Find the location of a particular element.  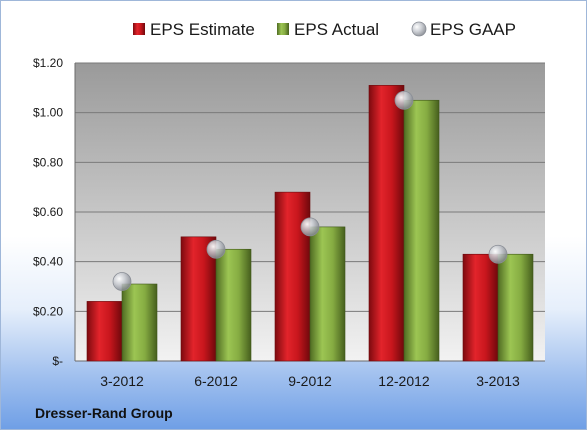

y-tick-label: $- is located at coordinates (57, 361).